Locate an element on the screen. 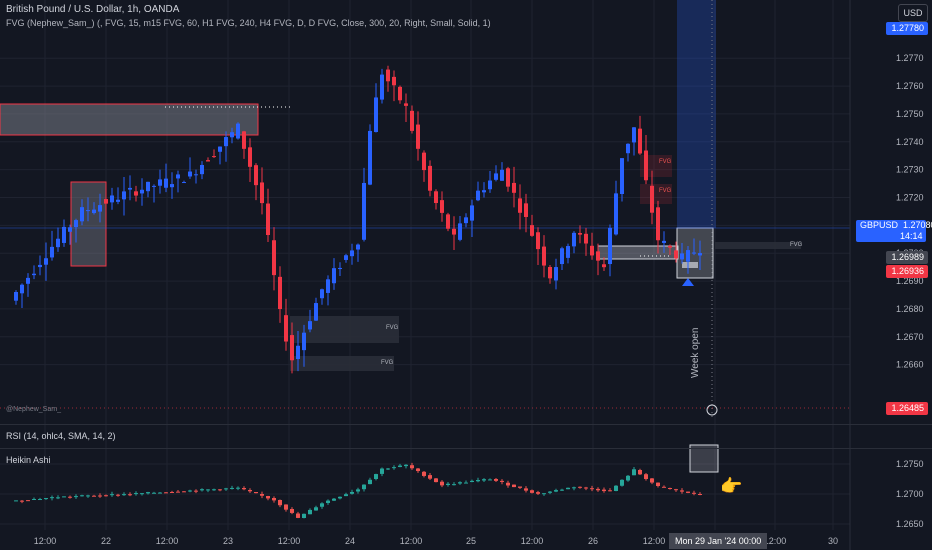  symbol-label: GBPUSD is located at coordinates (879, 225).